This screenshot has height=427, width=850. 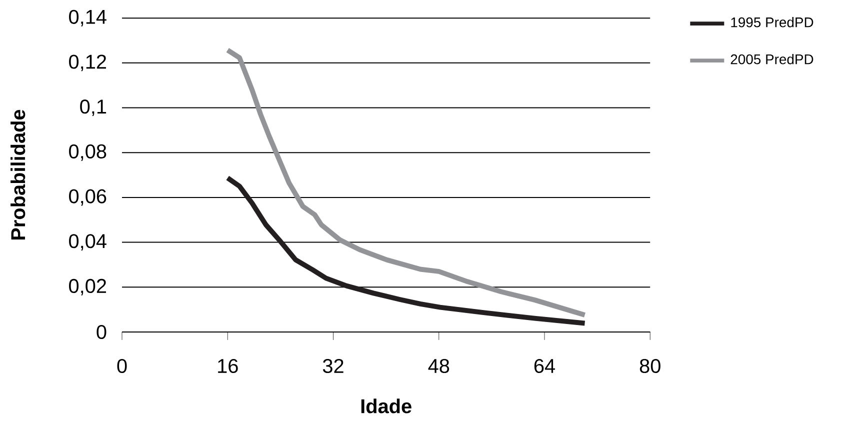 I want to click on x-tick-label: 0, so click(x=122, y=366).